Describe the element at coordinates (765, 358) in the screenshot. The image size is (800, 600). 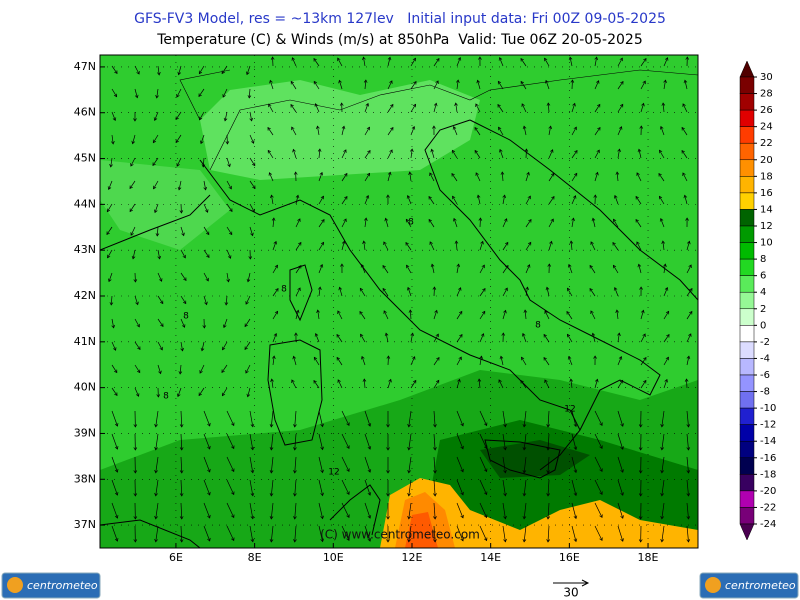
I see `colorbar-label: -4` at that location.